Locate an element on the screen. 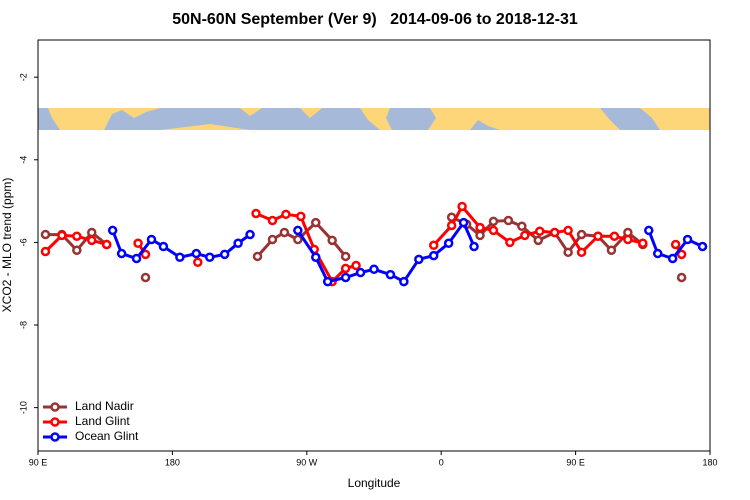  legend-label: Land Nadir is located at coordinates (104, 406).